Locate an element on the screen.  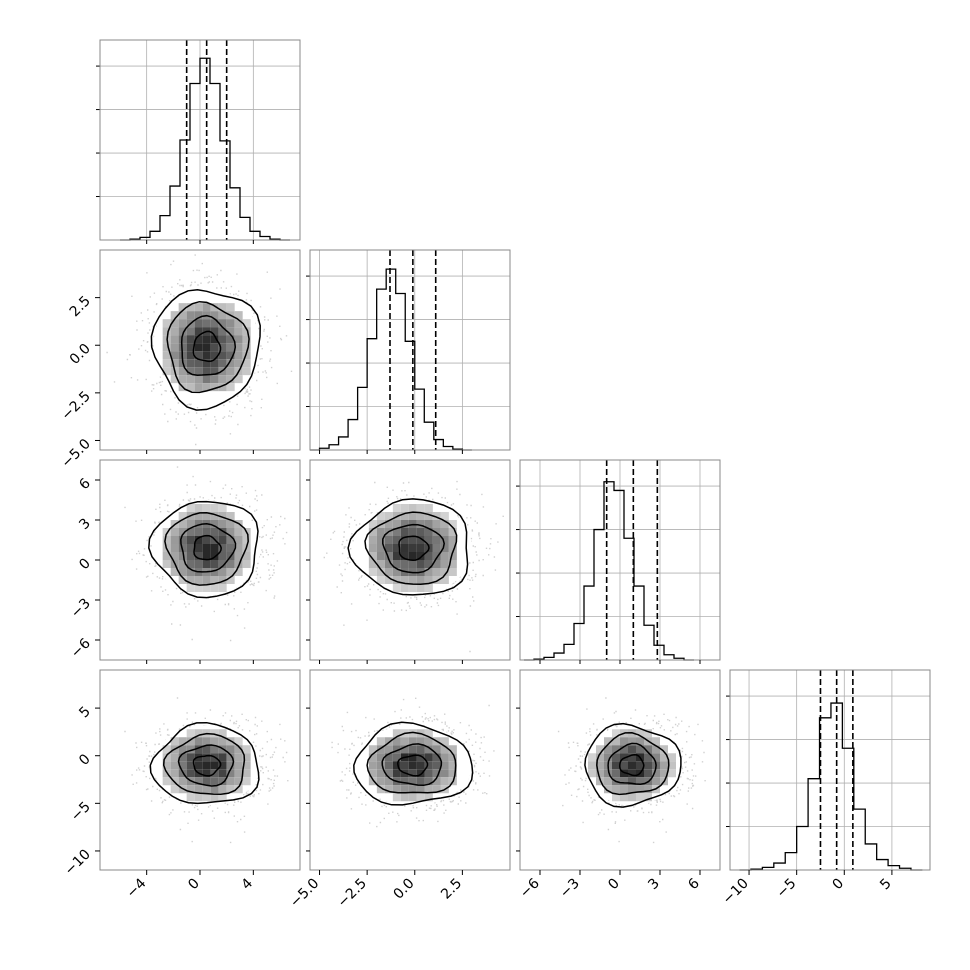
histogram-step is located at coordinates (831, 786).